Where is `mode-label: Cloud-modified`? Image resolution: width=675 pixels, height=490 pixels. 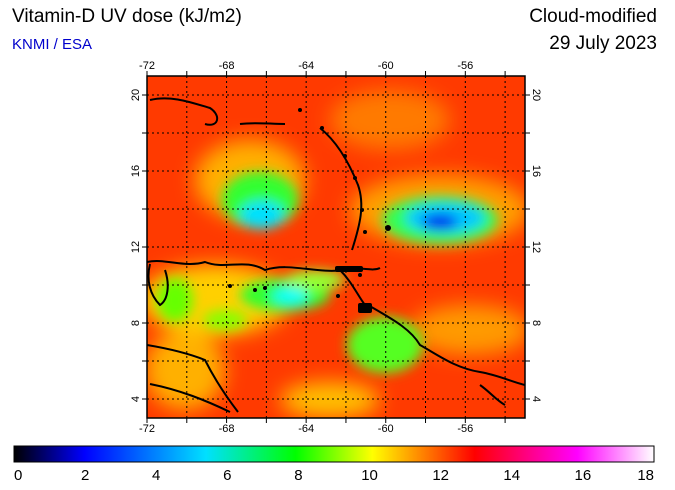
mode-label: Cloud-modified is located at coordinates (593, 16).